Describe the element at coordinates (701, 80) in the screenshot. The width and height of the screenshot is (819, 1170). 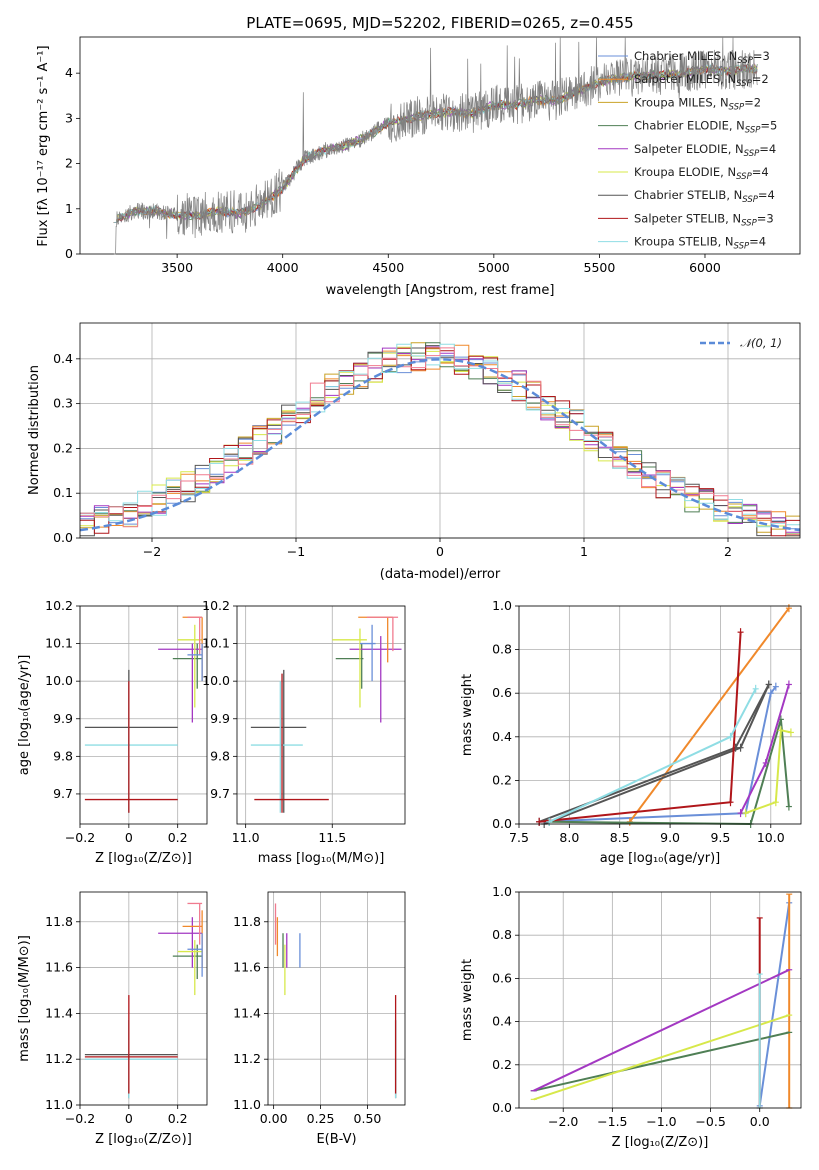
I see `legend-label: Salpeter MILES, NSSP=2` at that location.